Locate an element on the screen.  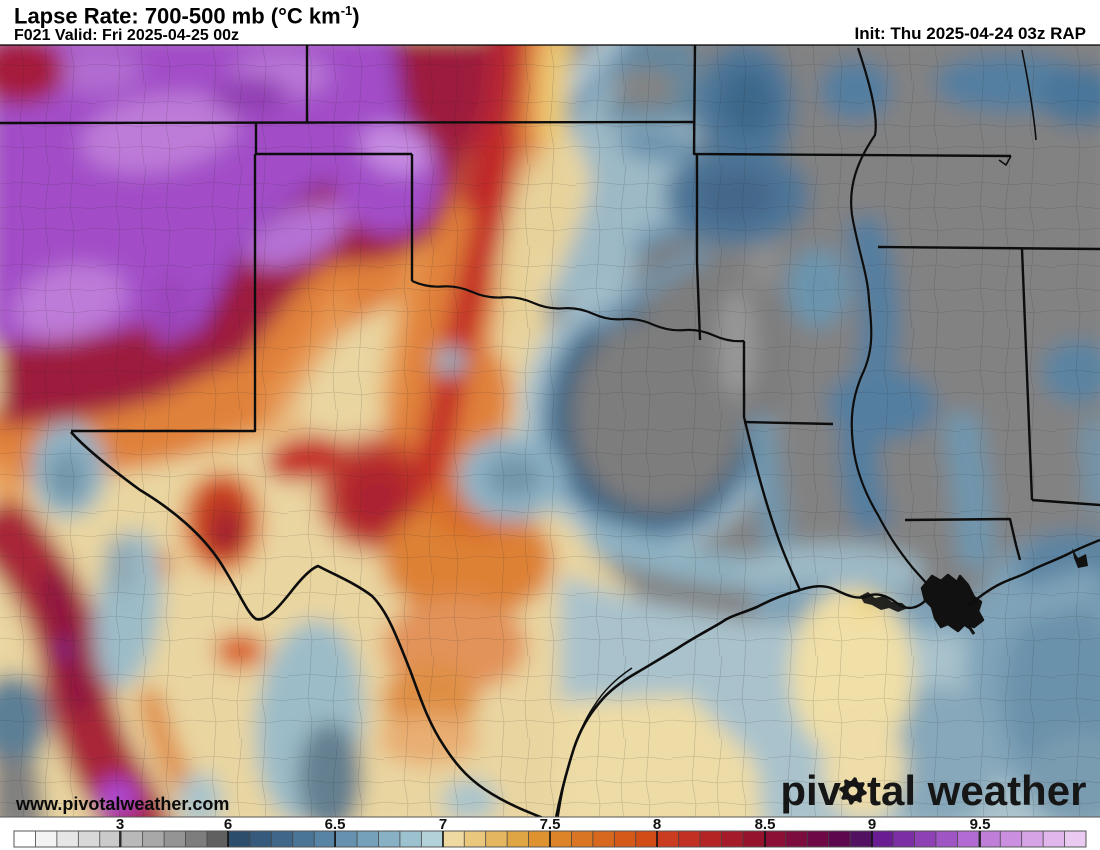
svg-text: 3 is located at coordinates (120, 824).